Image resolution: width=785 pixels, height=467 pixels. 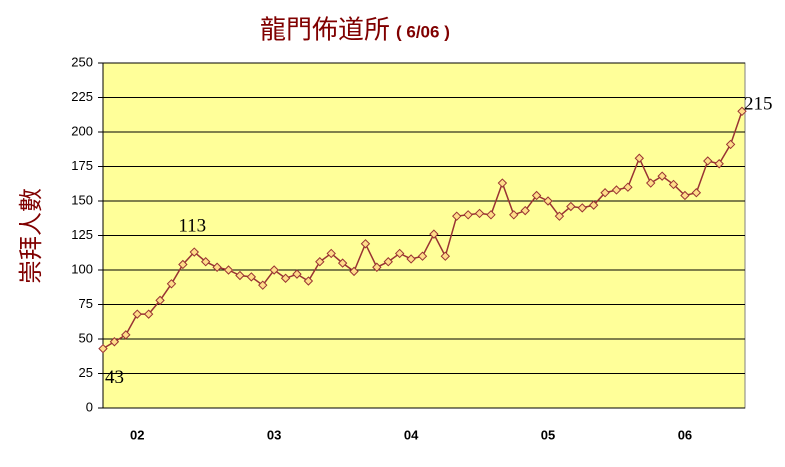 What do you see at coordinates (86, 372) in the screenshot?
I see `y-tick-label: 25` at bounding box center [86, 372].